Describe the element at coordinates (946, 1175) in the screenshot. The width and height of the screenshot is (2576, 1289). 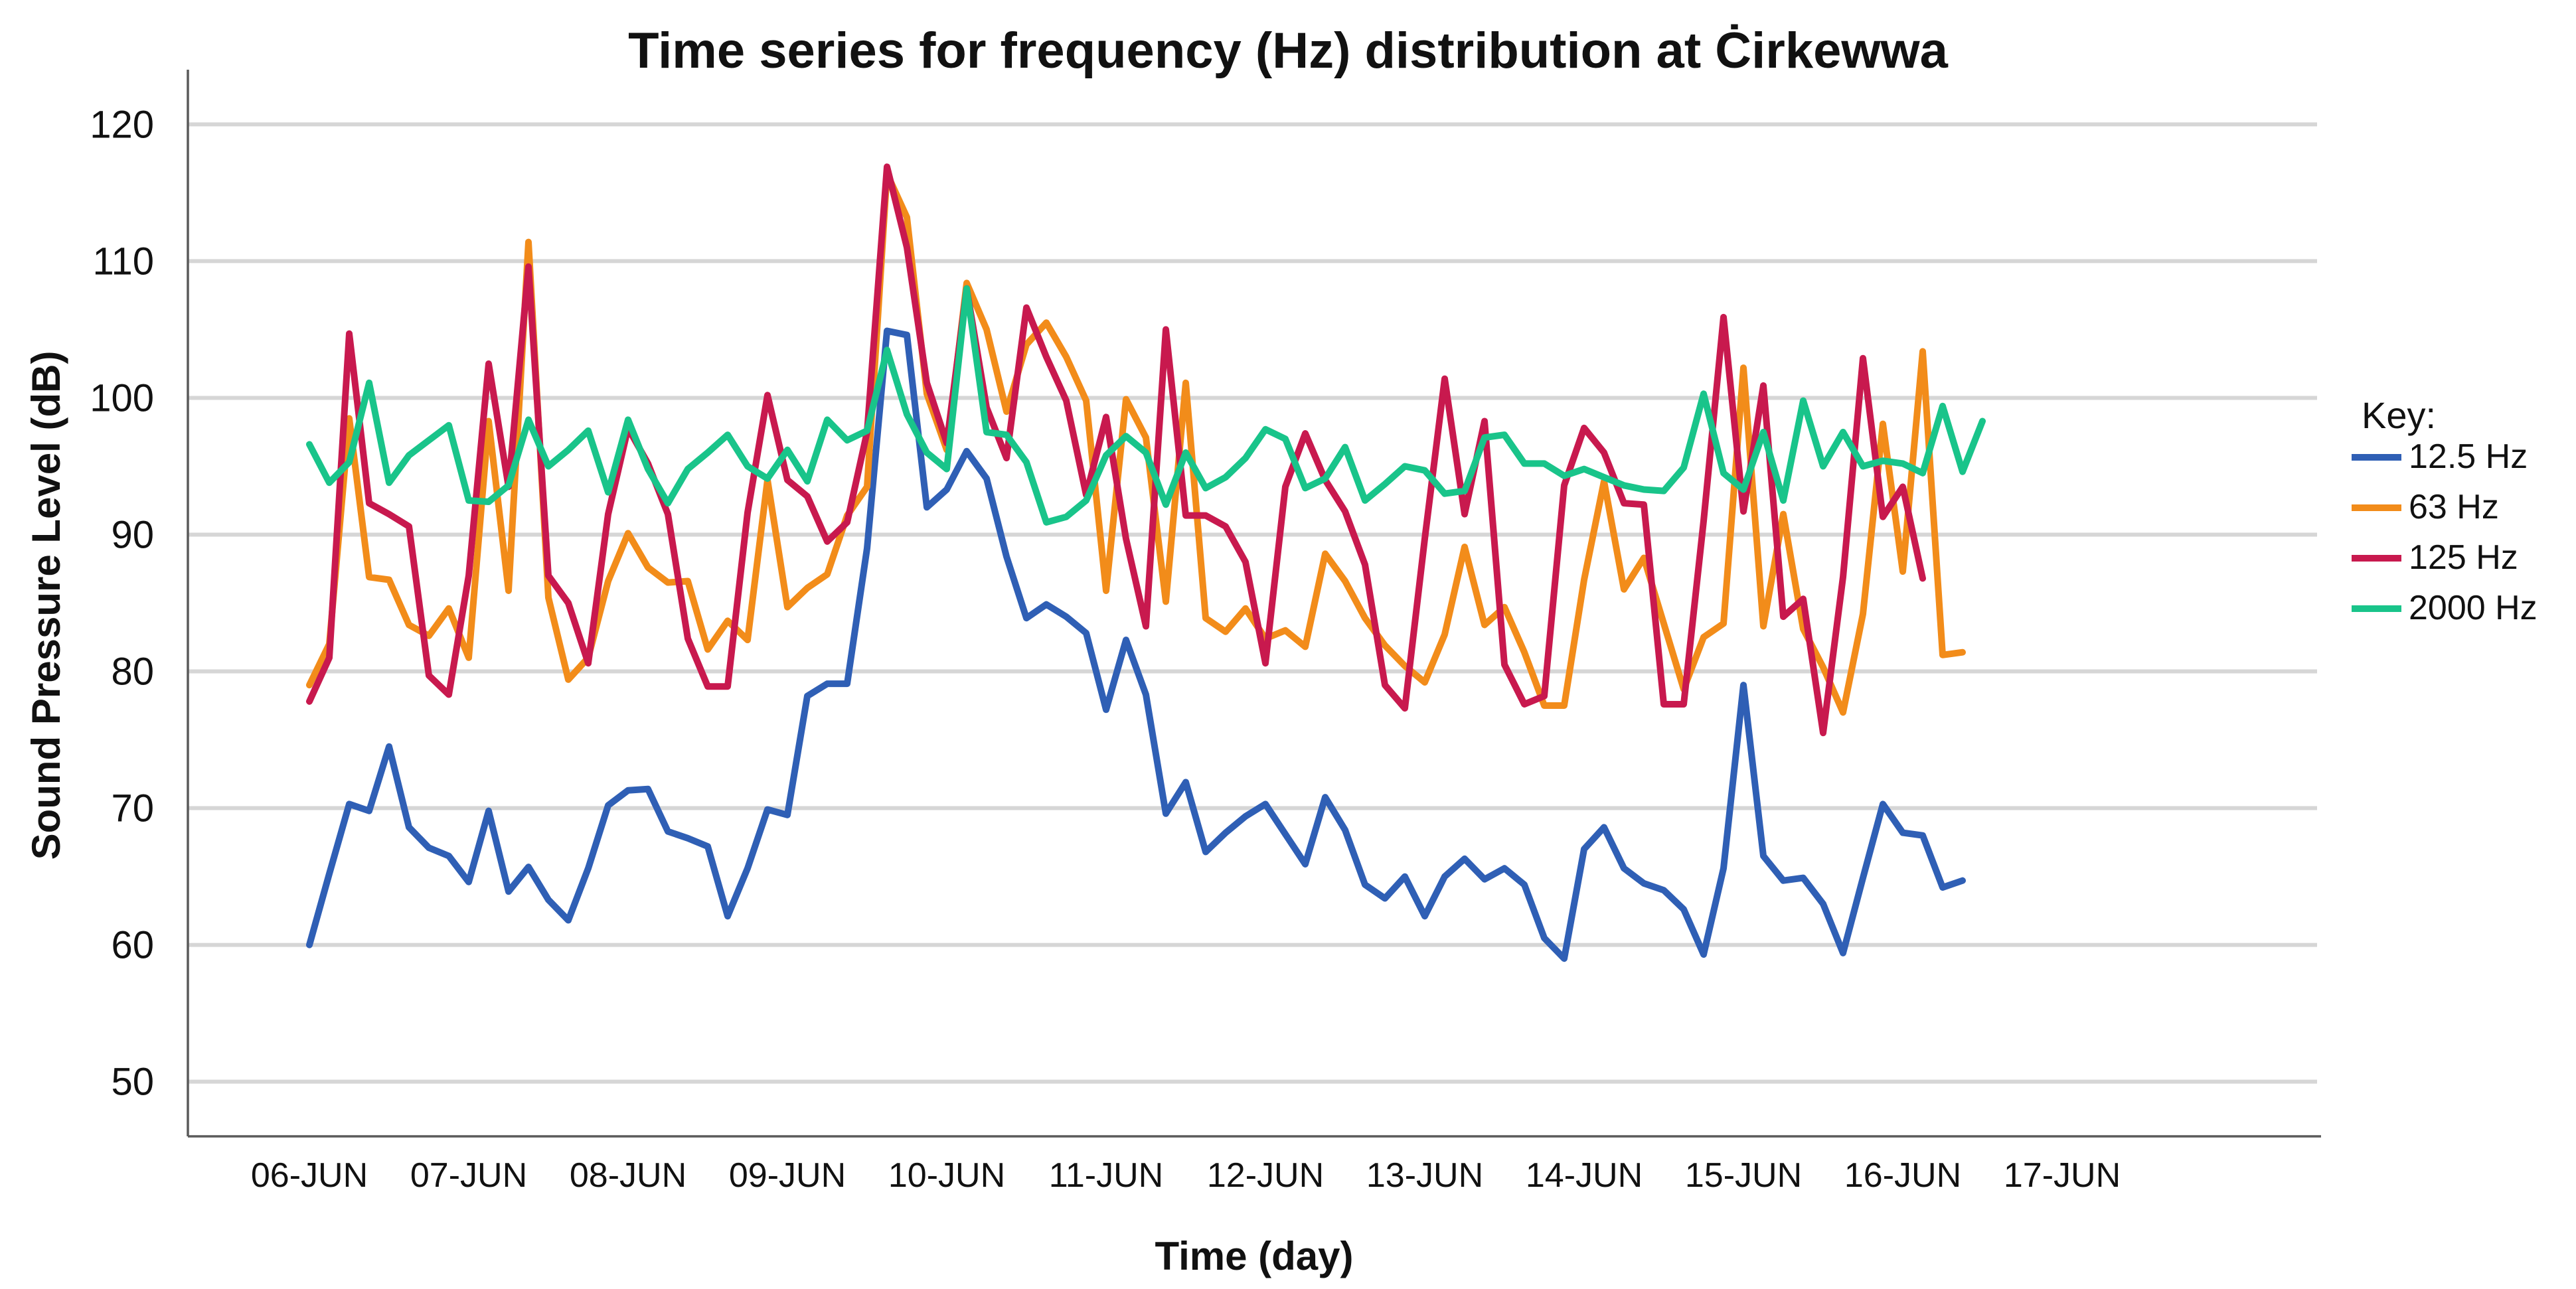
I see `x-tick-label: 10-JUN` at that location.